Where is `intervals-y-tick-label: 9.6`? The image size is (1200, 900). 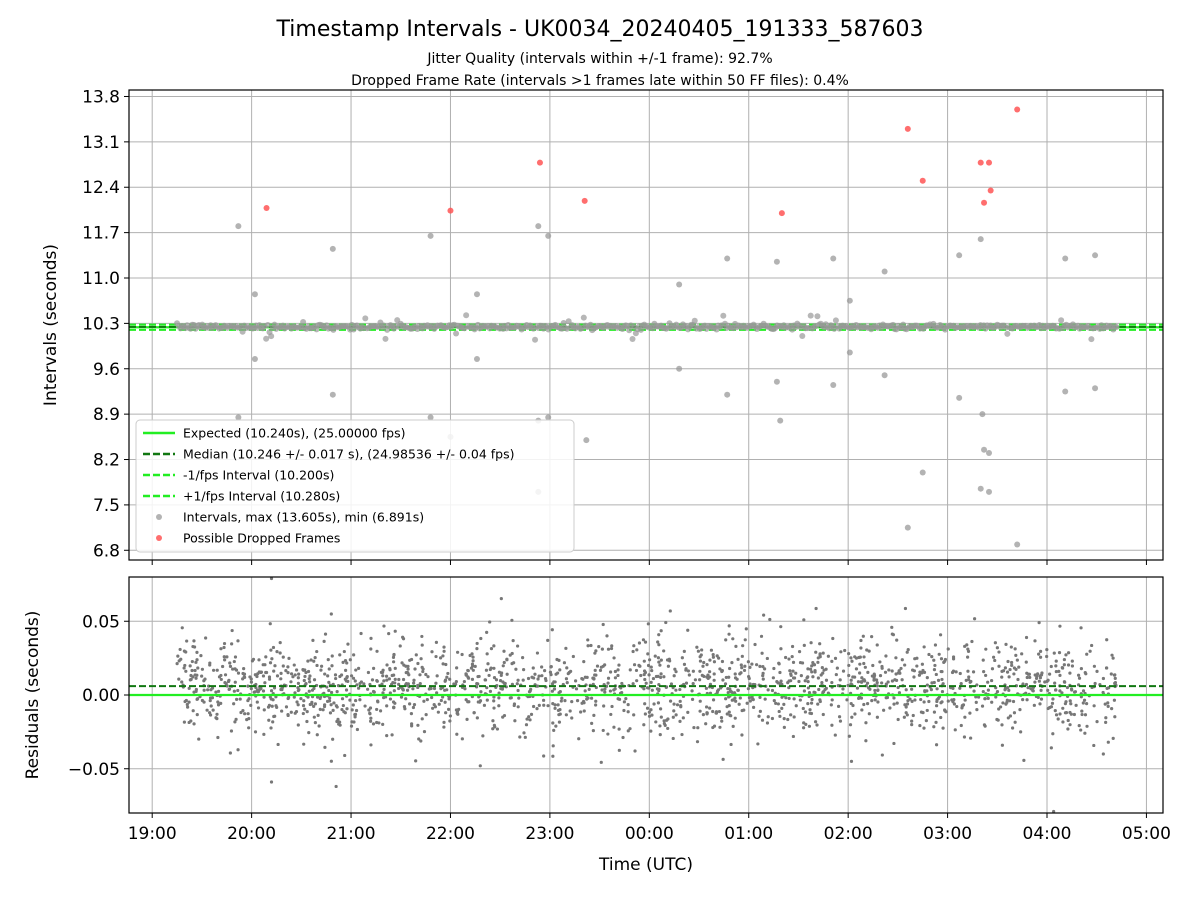 intervals-y-tick-label: 9.6 is located at coordinates (106, 370).